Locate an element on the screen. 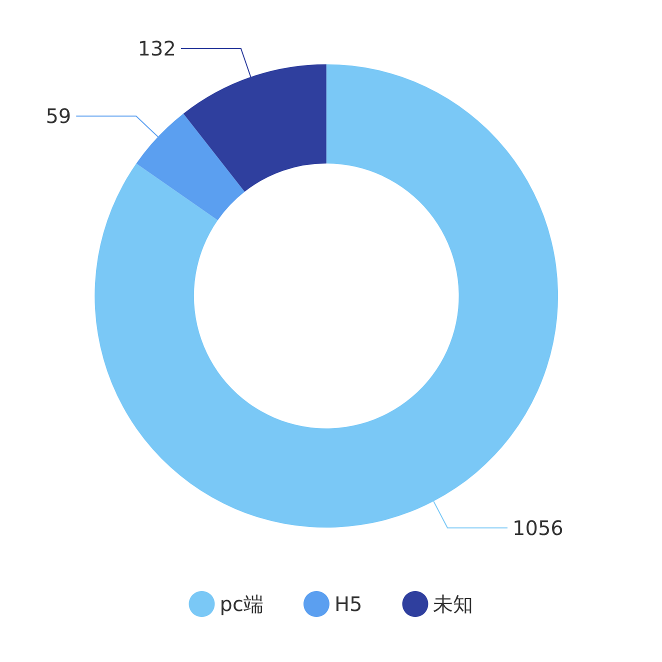  legend-label: pc端 is located at coordinates (242, 604).